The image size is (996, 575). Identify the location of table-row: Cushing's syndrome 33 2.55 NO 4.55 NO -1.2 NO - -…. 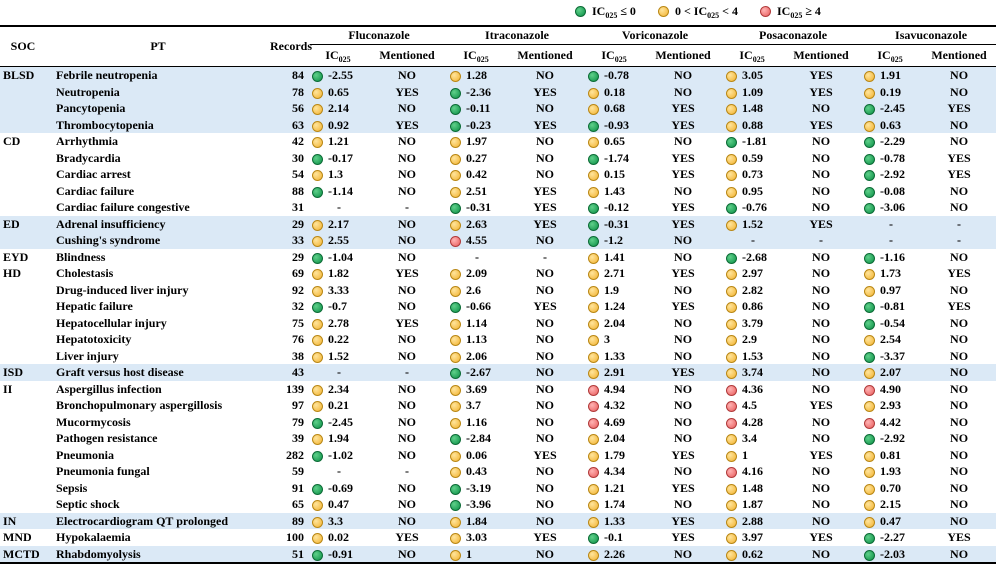
(498, 240).